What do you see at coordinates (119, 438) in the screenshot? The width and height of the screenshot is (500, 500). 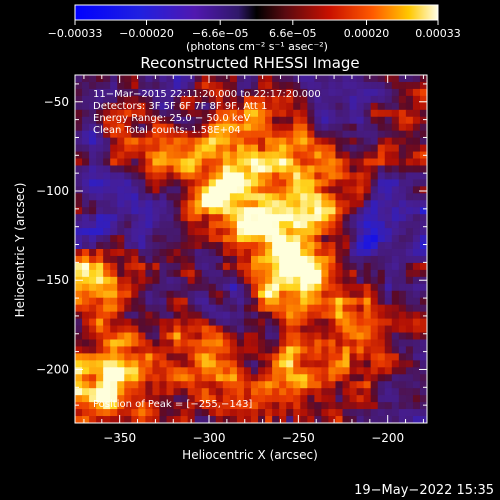 I see `x-tick-label: −350` at bounding box center [119, 438].